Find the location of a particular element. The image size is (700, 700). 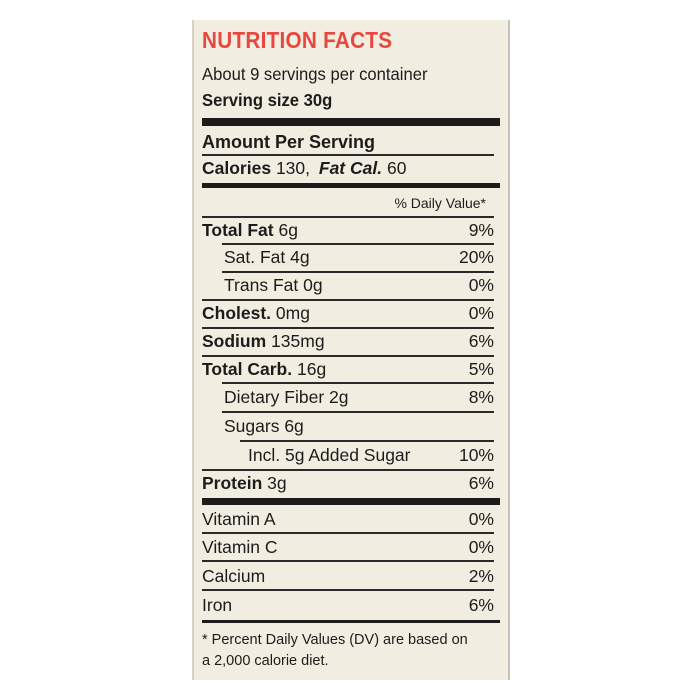

daily-value: 10% is located at coordinates (476, 455).